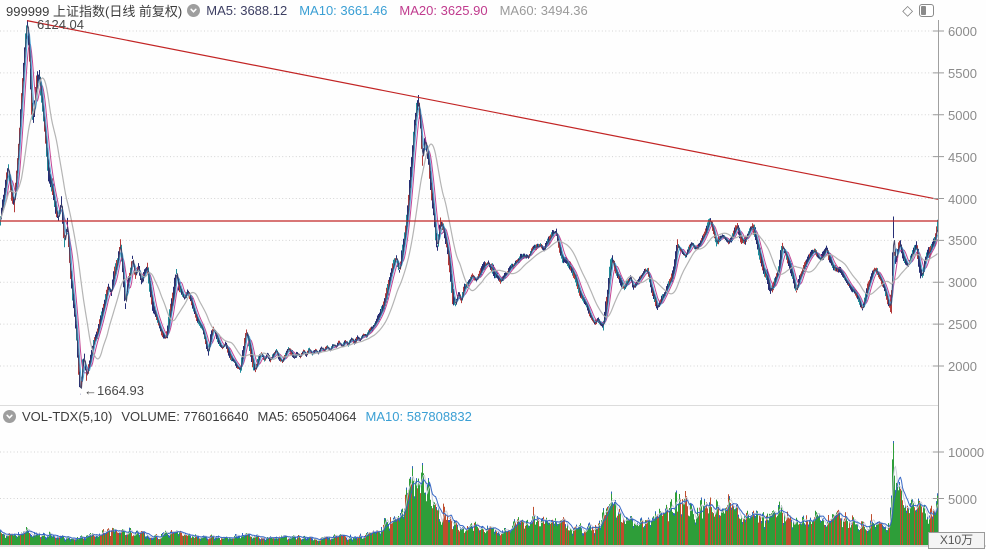  I want to click on vol-indicator-legend: VOL-TDX(5,10), so click(67, 416).